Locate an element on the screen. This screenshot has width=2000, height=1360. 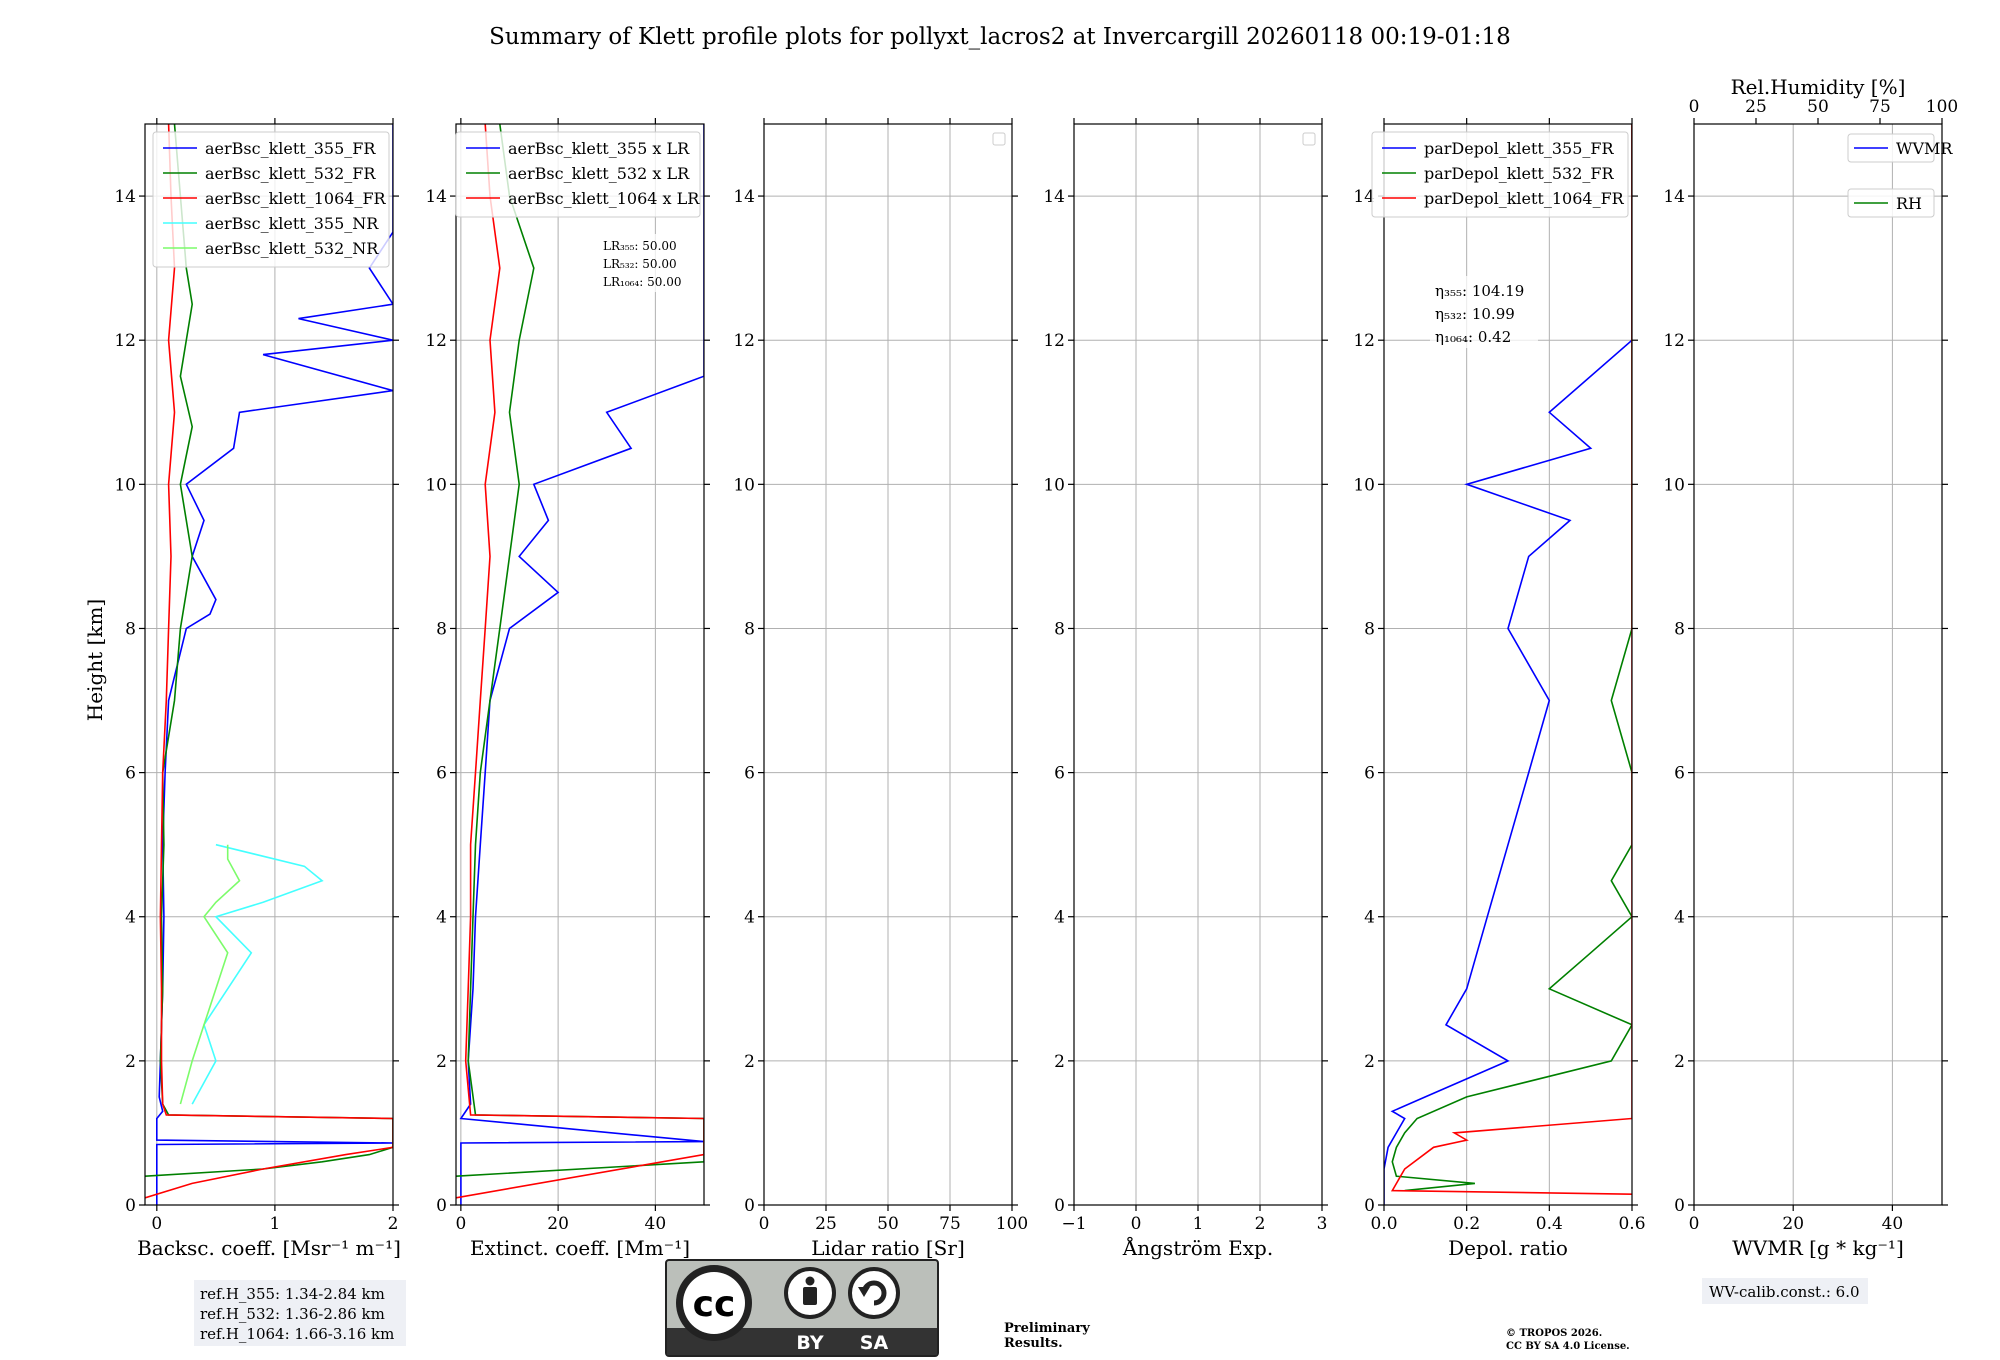
series-line-aerBsc_klett_1064 x LR is located at coordinates (580, 661).